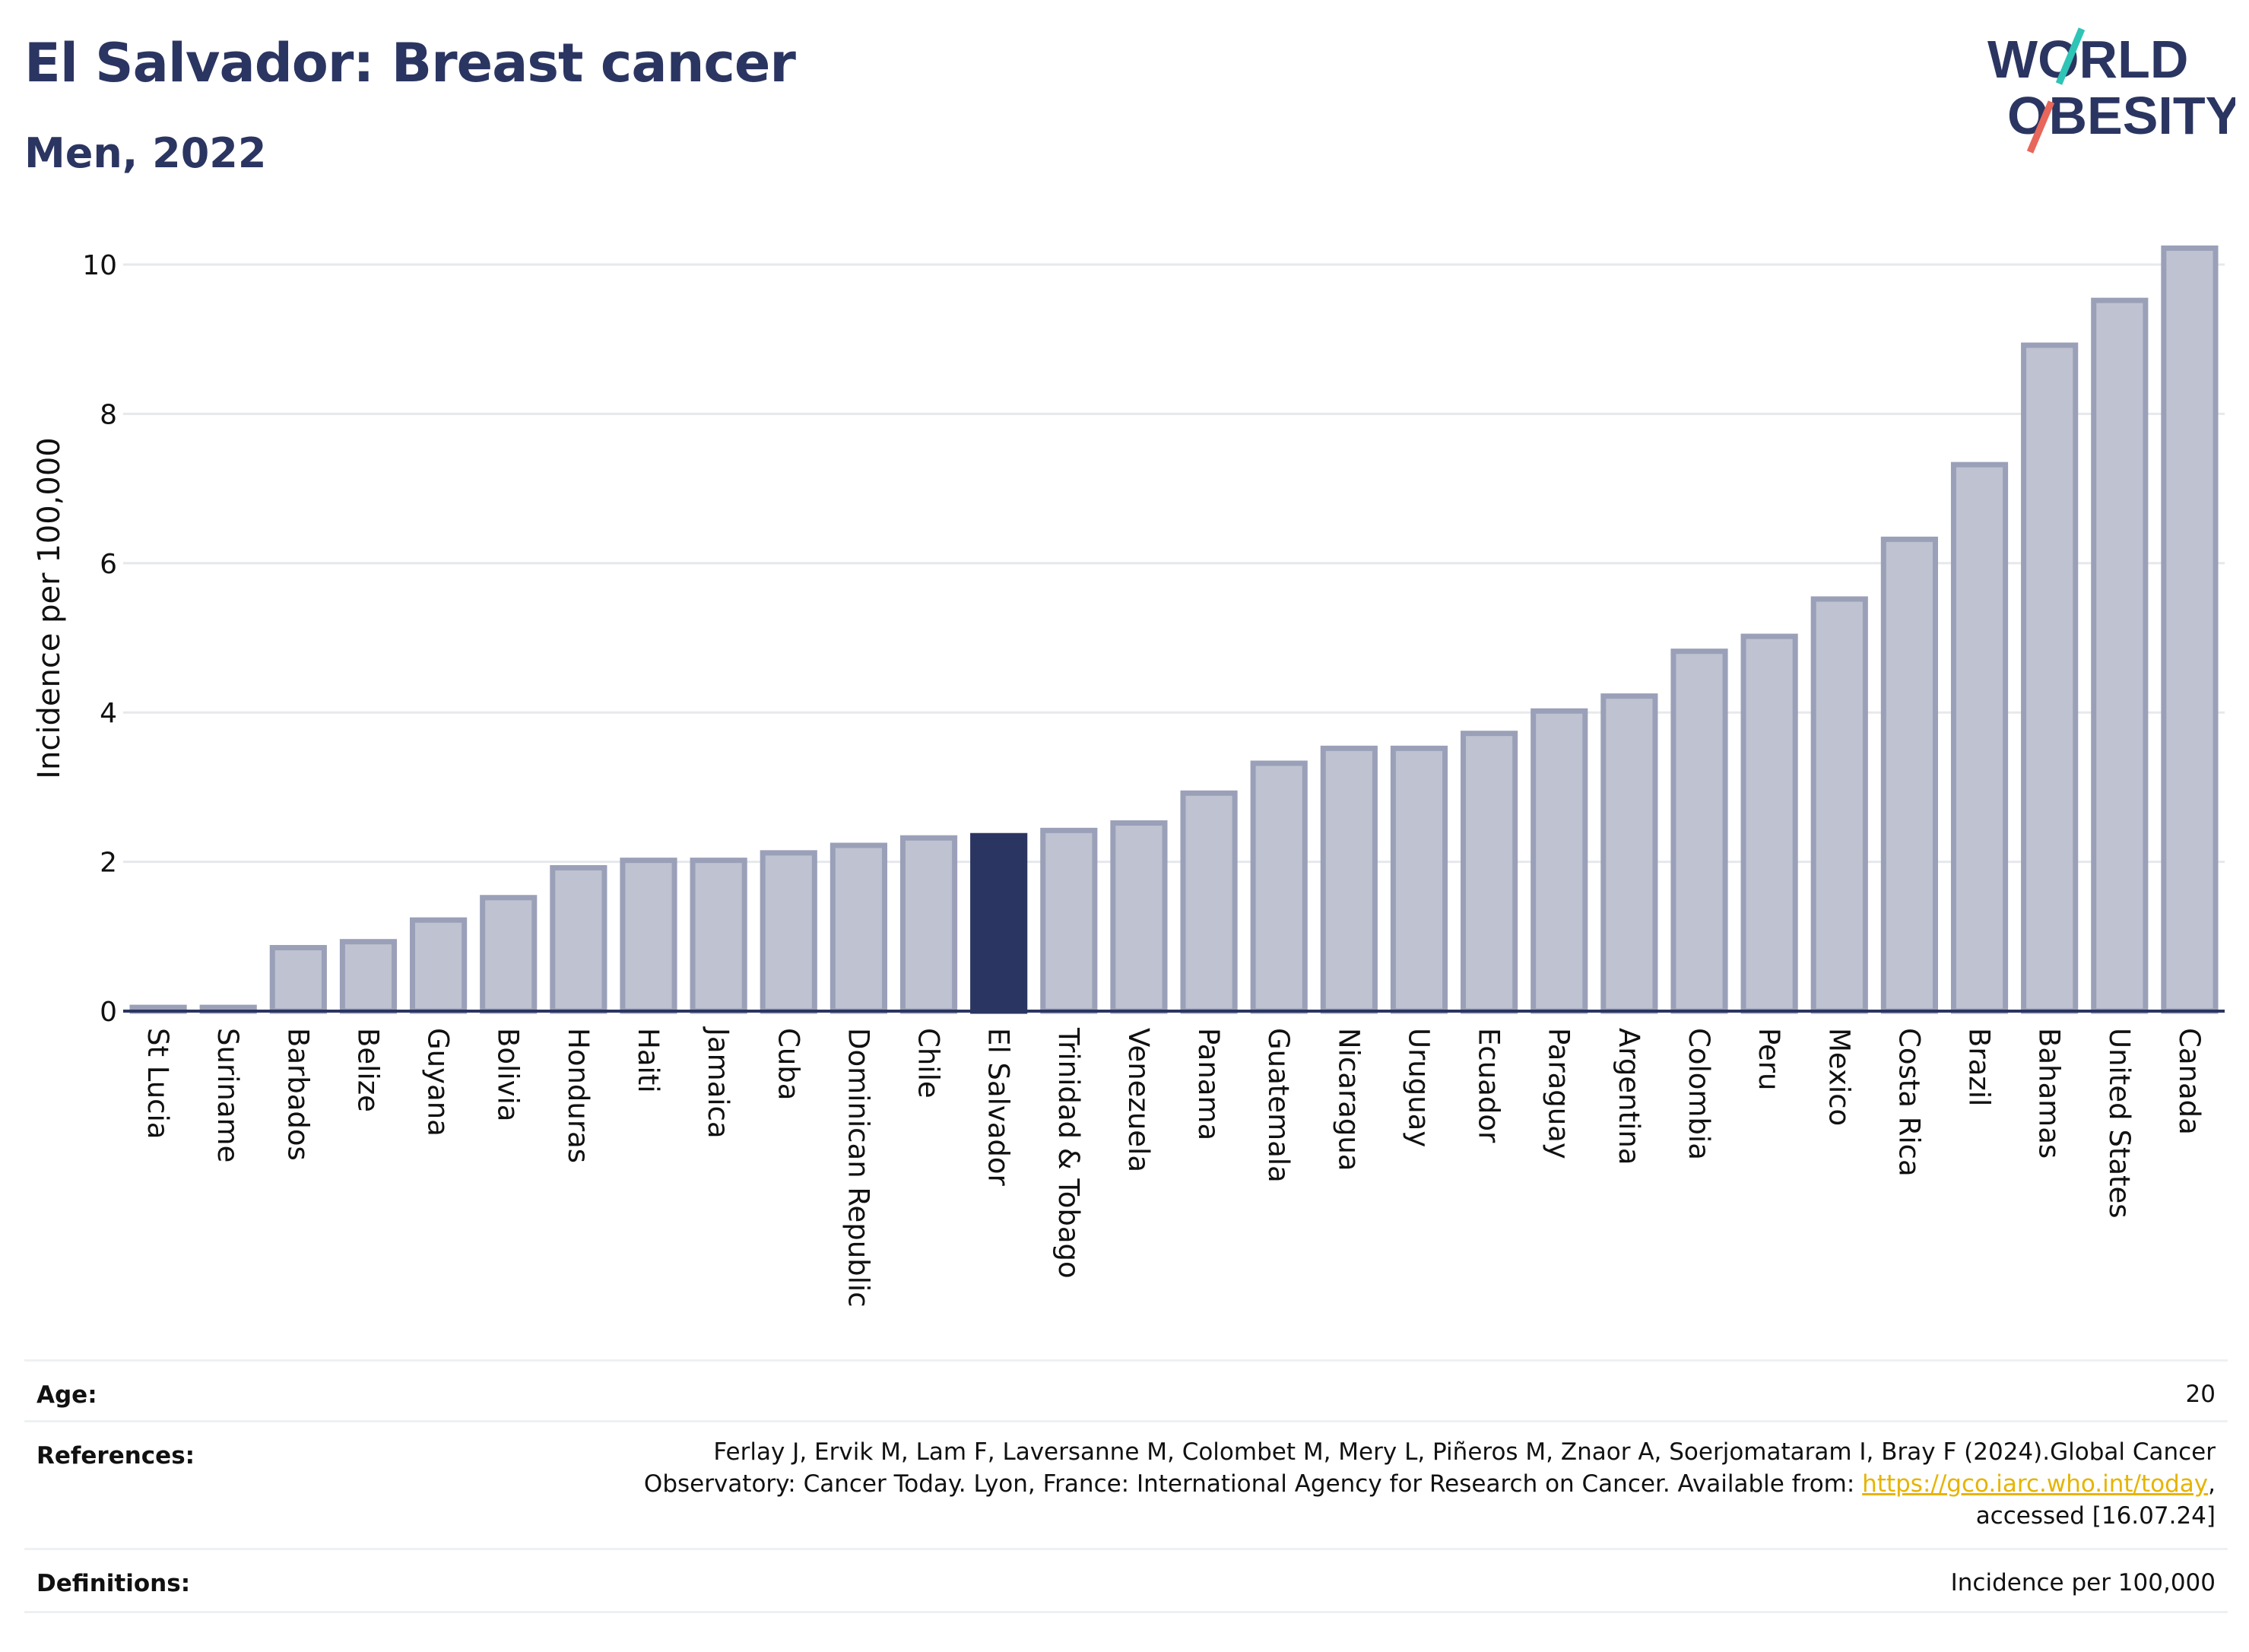  What do you see at coordinates (2049, 1093) in the screenshot?
I see `x-tick-label: Bahamas` at bounding box center [2049, 1093].